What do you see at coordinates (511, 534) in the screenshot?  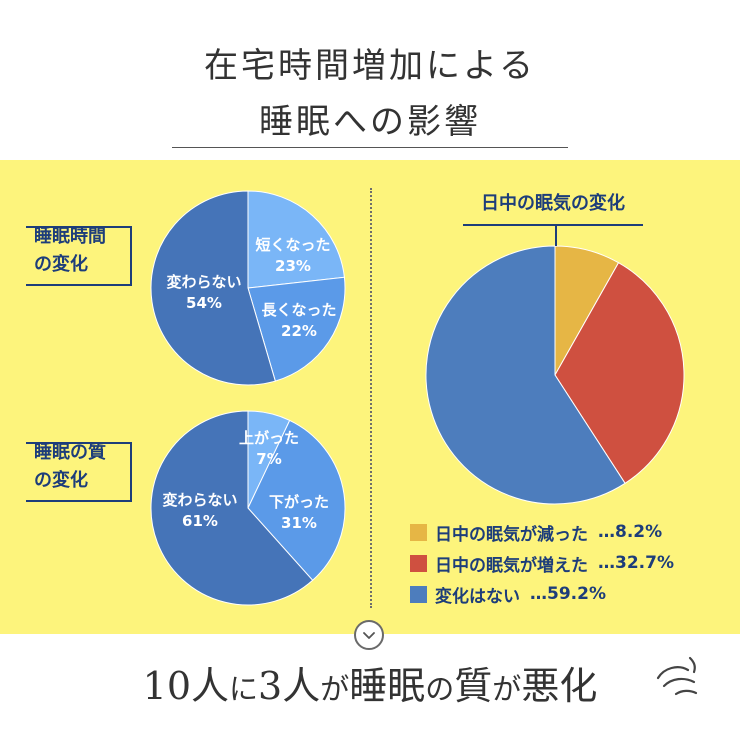 I see `legend-label-decreased: 日中の眠気が減った` at bounding box center [511, 534].